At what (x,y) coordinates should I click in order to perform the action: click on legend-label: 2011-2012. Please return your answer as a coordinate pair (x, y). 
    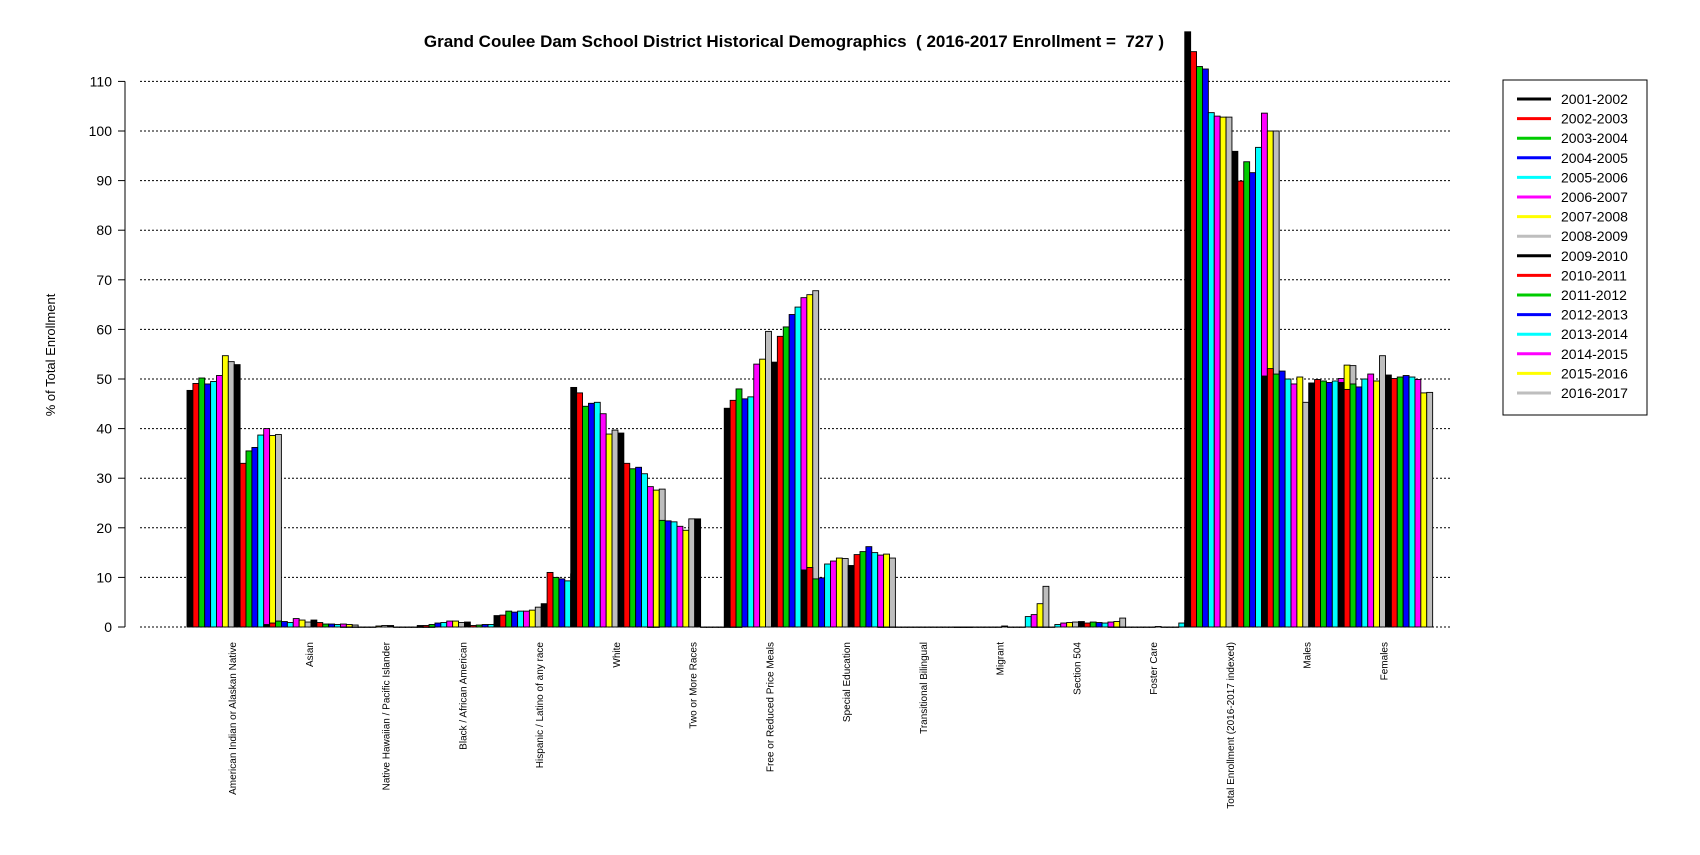
    Looking at the image, I should click on (1594, 295).